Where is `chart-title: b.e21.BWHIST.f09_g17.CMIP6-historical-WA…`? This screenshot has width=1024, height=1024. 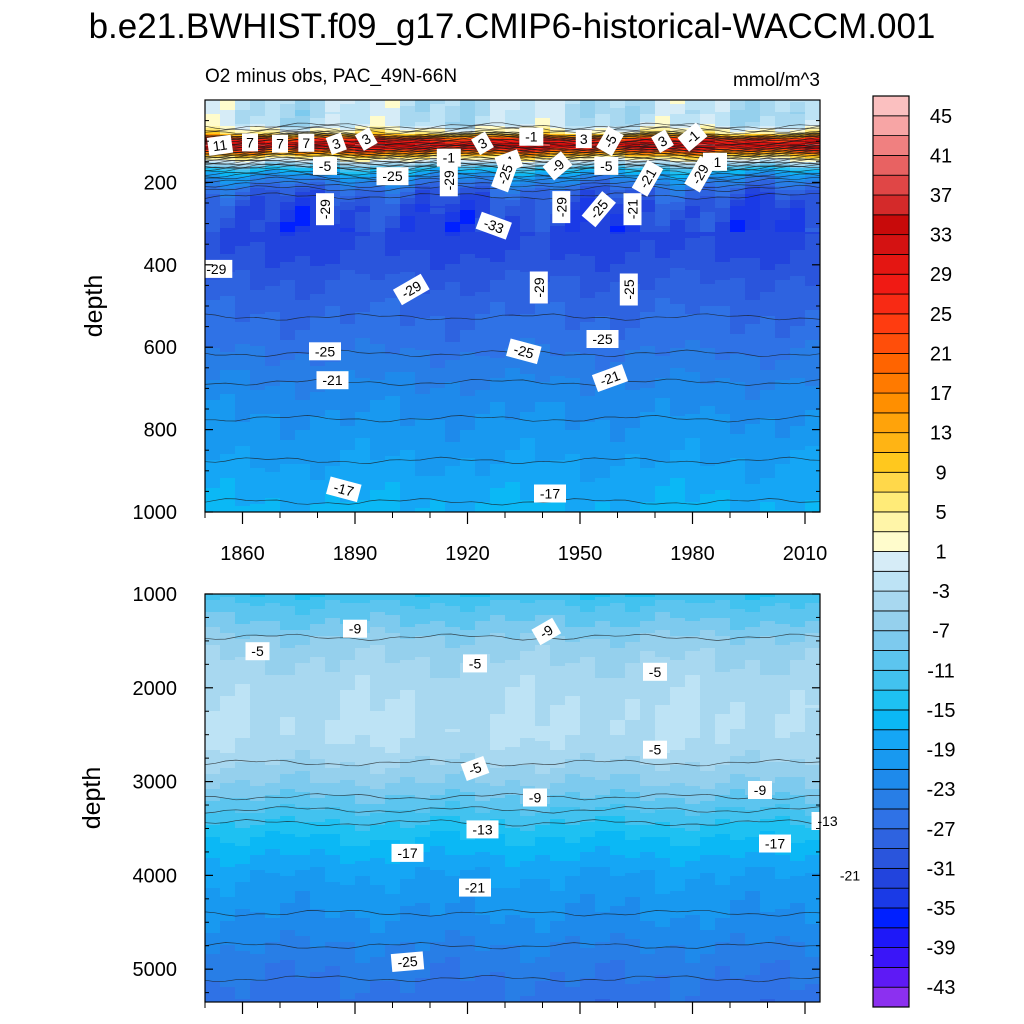
chart-title: b.e21.BWHIST.f09_g17.CMIP6-historical-WA… is located at coordinates (512, 26).